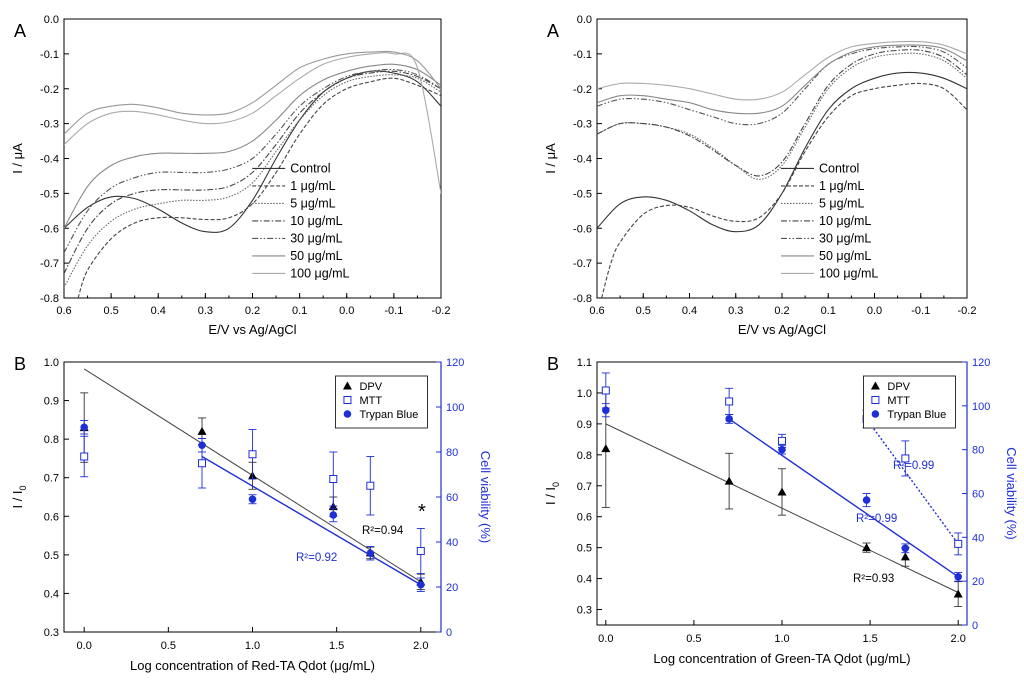  Describe the element at coordinates (252, 311) in the screenshot. I see `x-tick-label: 0.2` at that location.